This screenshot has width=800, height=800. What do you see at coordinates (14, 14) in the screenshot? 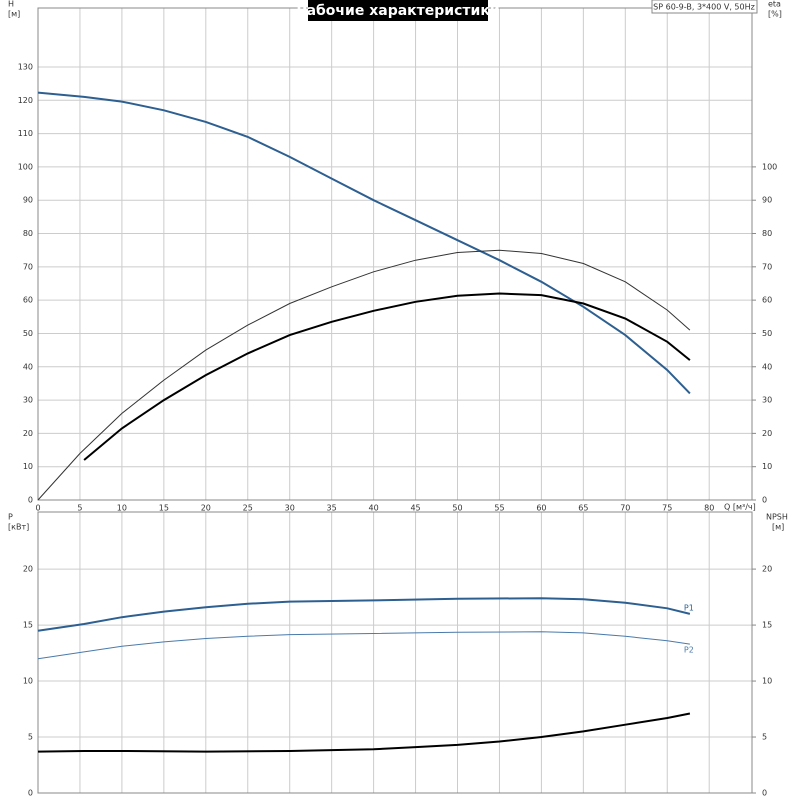
I see `y-unit: [м]` at bounding box center [14, 14].